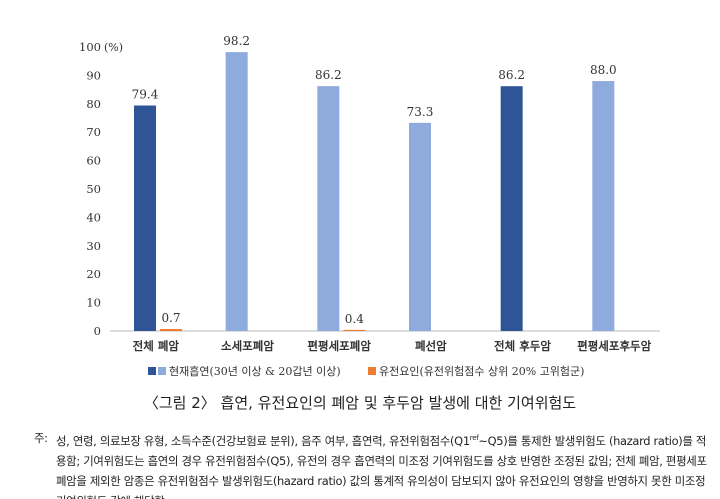  I want to click on x-tick-label: 전체 폐암, so click(156, 346).